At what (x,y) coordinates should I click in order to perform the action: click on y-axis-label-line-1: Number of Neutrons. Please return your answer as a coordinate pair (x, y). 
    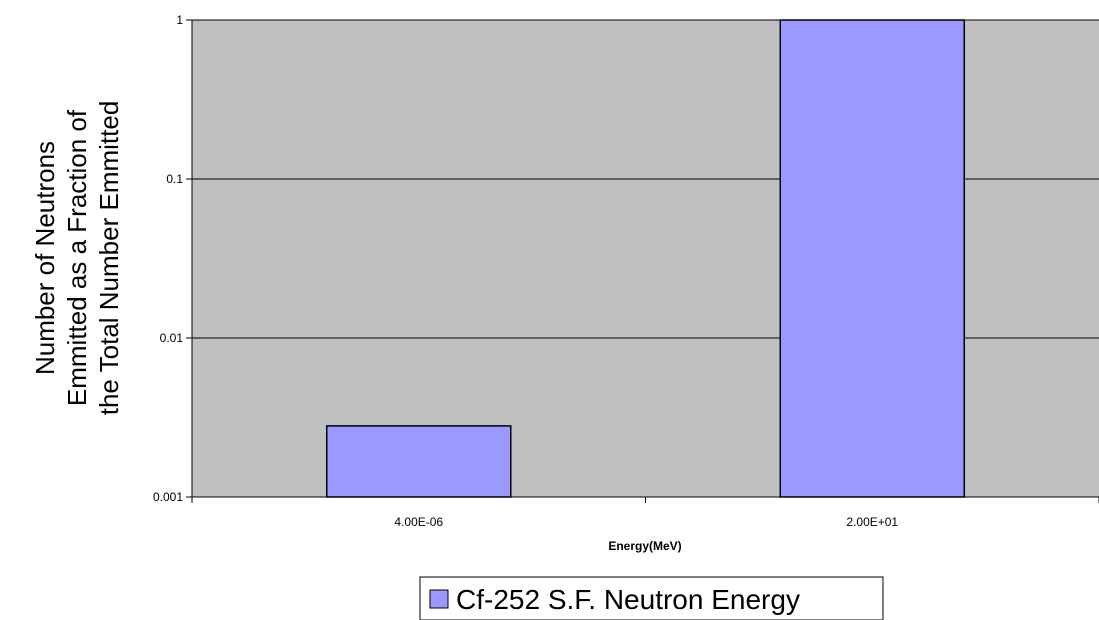
    Looking at the image, I should click on (45, 258).